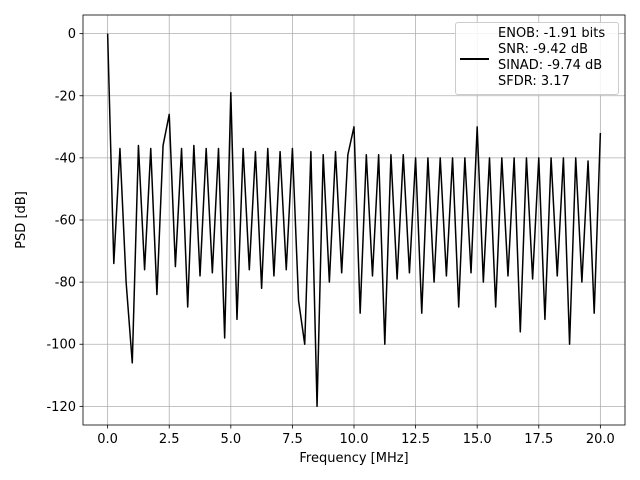 This screenshot has height=480, width=640. I want to click on x-tick-label: 5.0, so click(230, 439).